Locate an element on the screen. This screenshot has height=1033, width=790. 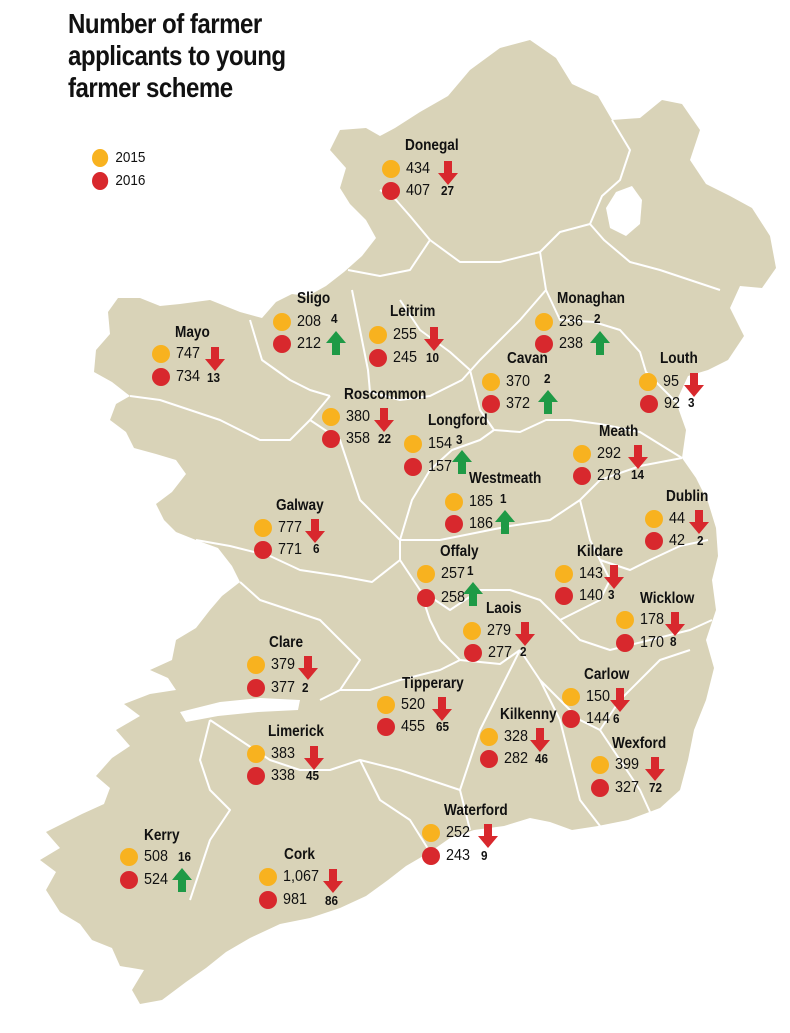
value-2016-kilkenny: 282 is located at coordinates (516, 758).